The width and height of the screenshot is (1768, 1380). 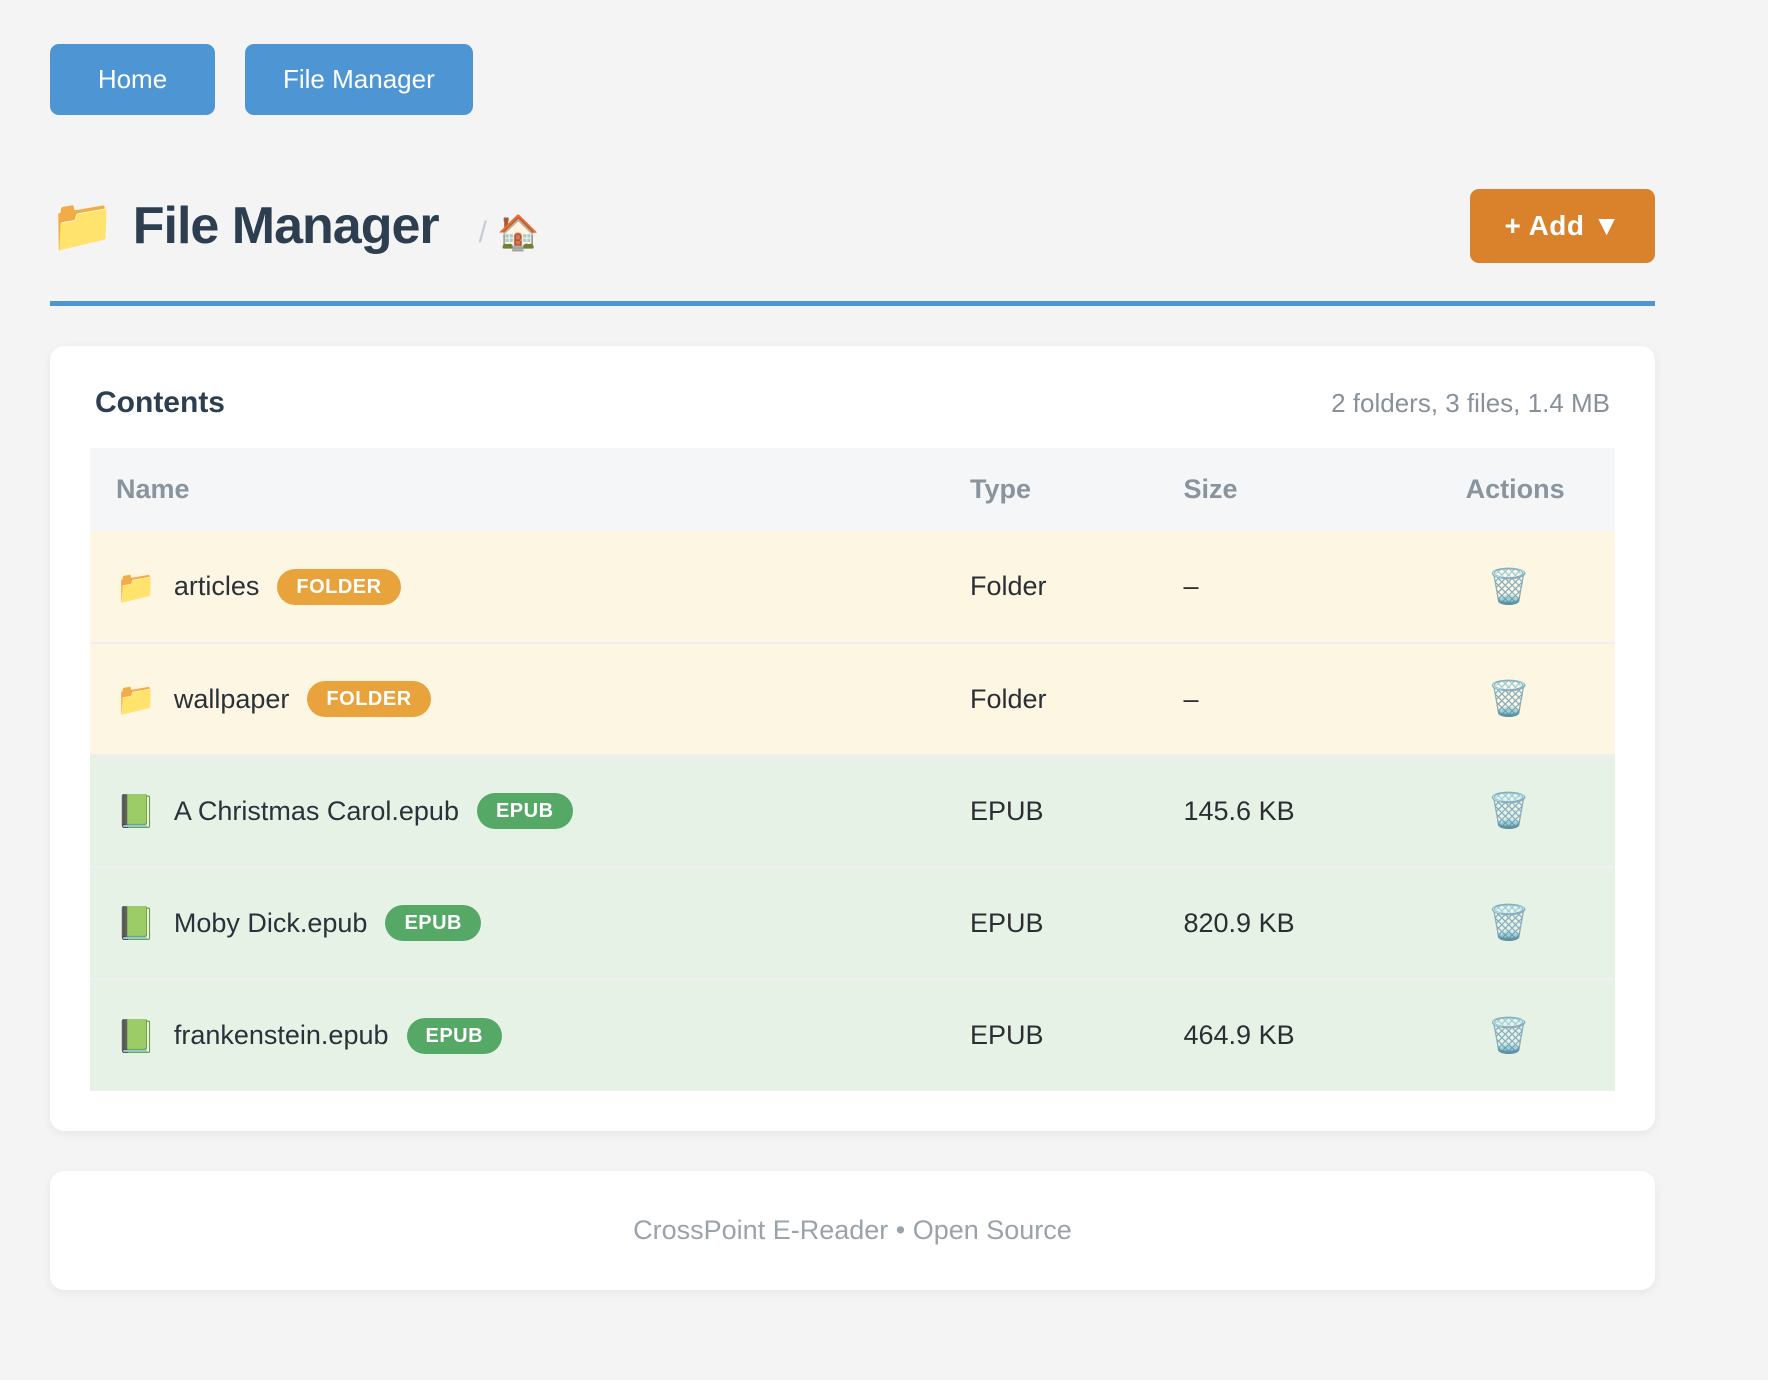 What do you see at coordinates (316, 810) in the screenshot?
I see `file-name: A Christmas Carol.epub` at bounding box center [316, 810].